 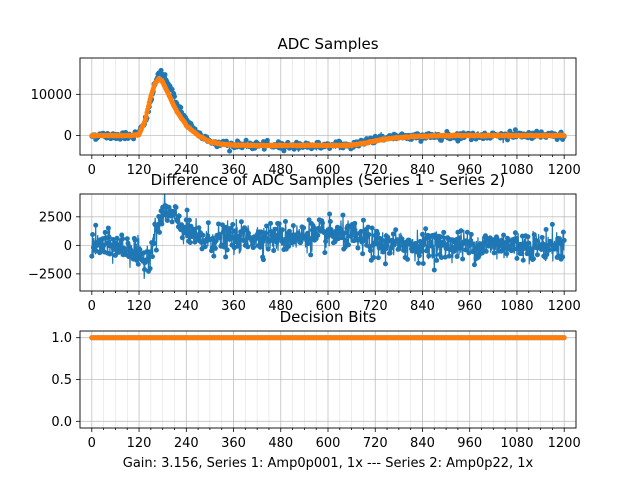 What do you see at coordinates (51, 95) in the screenshot?
I see `y-tick-label: 10000` at bounding box center [51, 95].